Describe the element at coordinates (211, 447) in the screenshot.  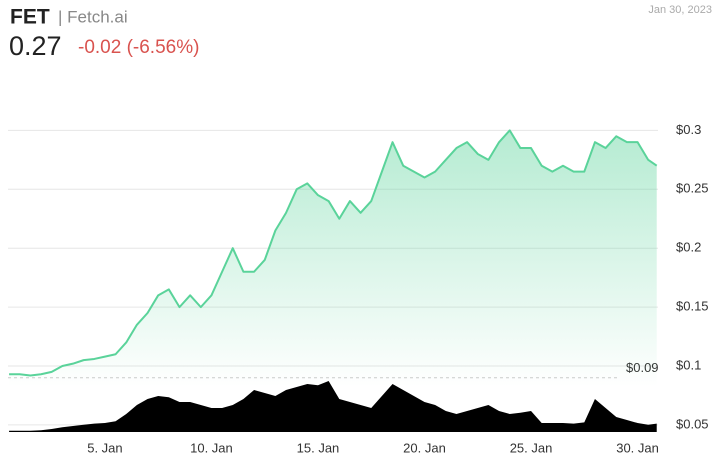
I see `x-tick-label: 10. Jan` at that location.